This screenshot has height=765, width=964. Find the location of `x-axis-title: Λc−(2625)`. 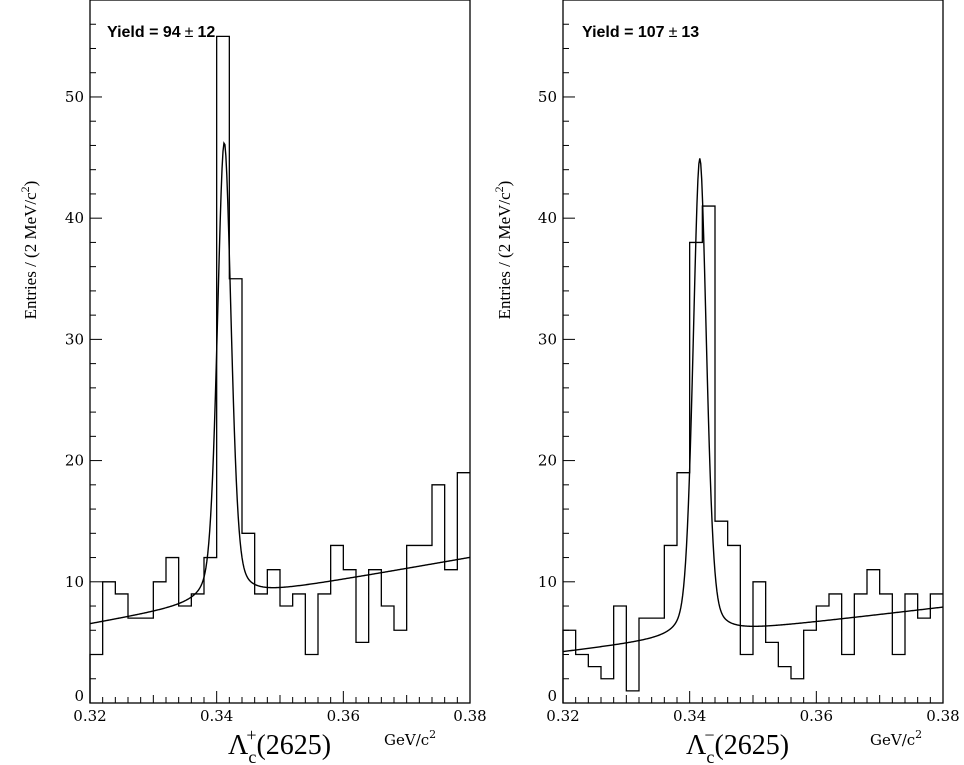

x-axis-title: Λc−(2625) is located at coordinates (737, 745).